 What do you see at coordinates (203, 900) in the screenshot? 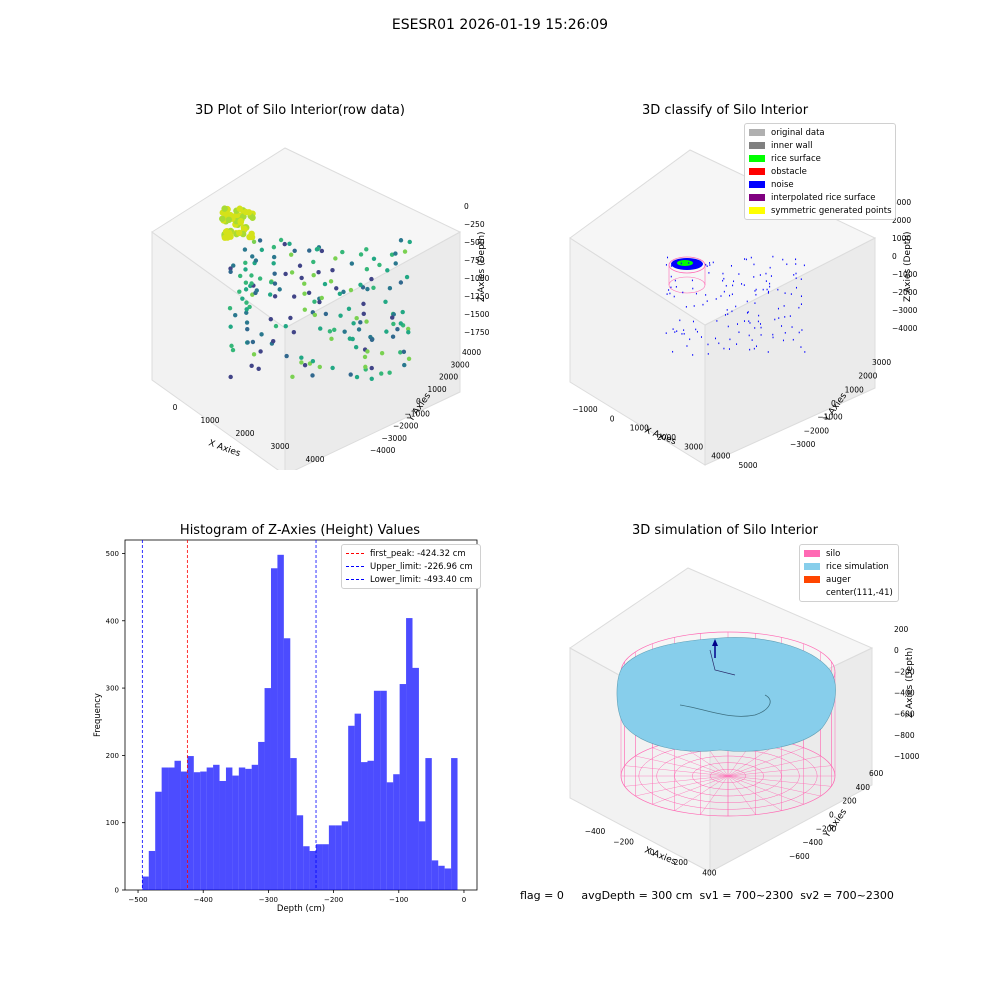
I see `histogram-x-tick-label: −400` at bounding box center [203, 900].